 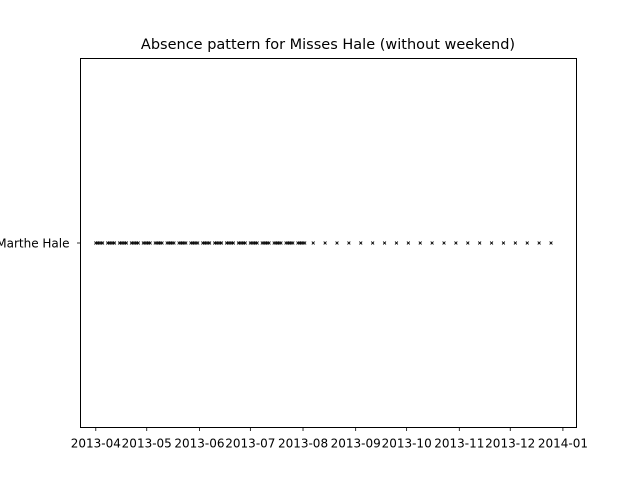 What do you see at coordinates (407, 444) in the screenshot?
I see `x-tick-label: 2013-10` at bounding box center [407, 444].